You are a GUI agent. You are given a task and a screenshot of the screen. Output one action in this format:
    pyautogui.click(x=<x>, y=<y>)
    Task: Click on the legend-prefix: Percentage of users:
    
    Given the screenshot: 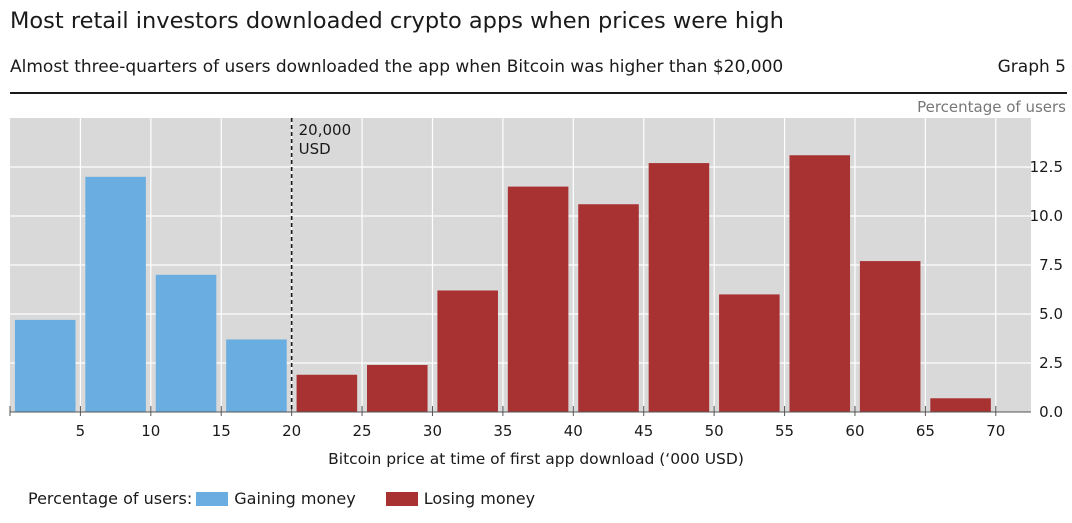 What is the action you would take?
    pyautogui.click(x=110, y=498)
    